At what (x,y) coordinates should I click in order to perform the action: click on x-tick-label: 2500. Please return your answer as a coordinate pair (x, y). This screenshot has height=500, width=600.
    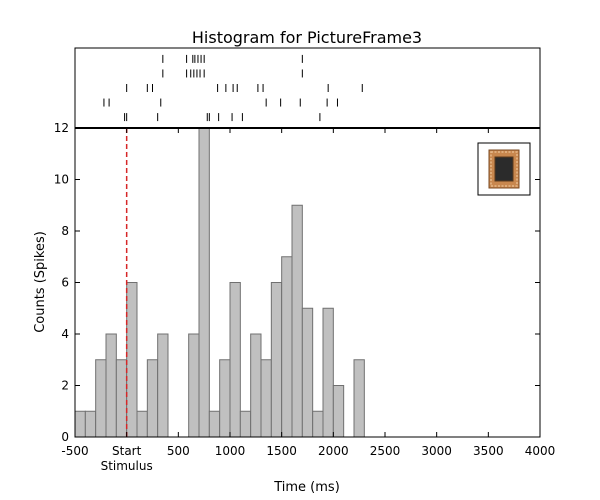
    Looking at the image, I should click on (385, 451).